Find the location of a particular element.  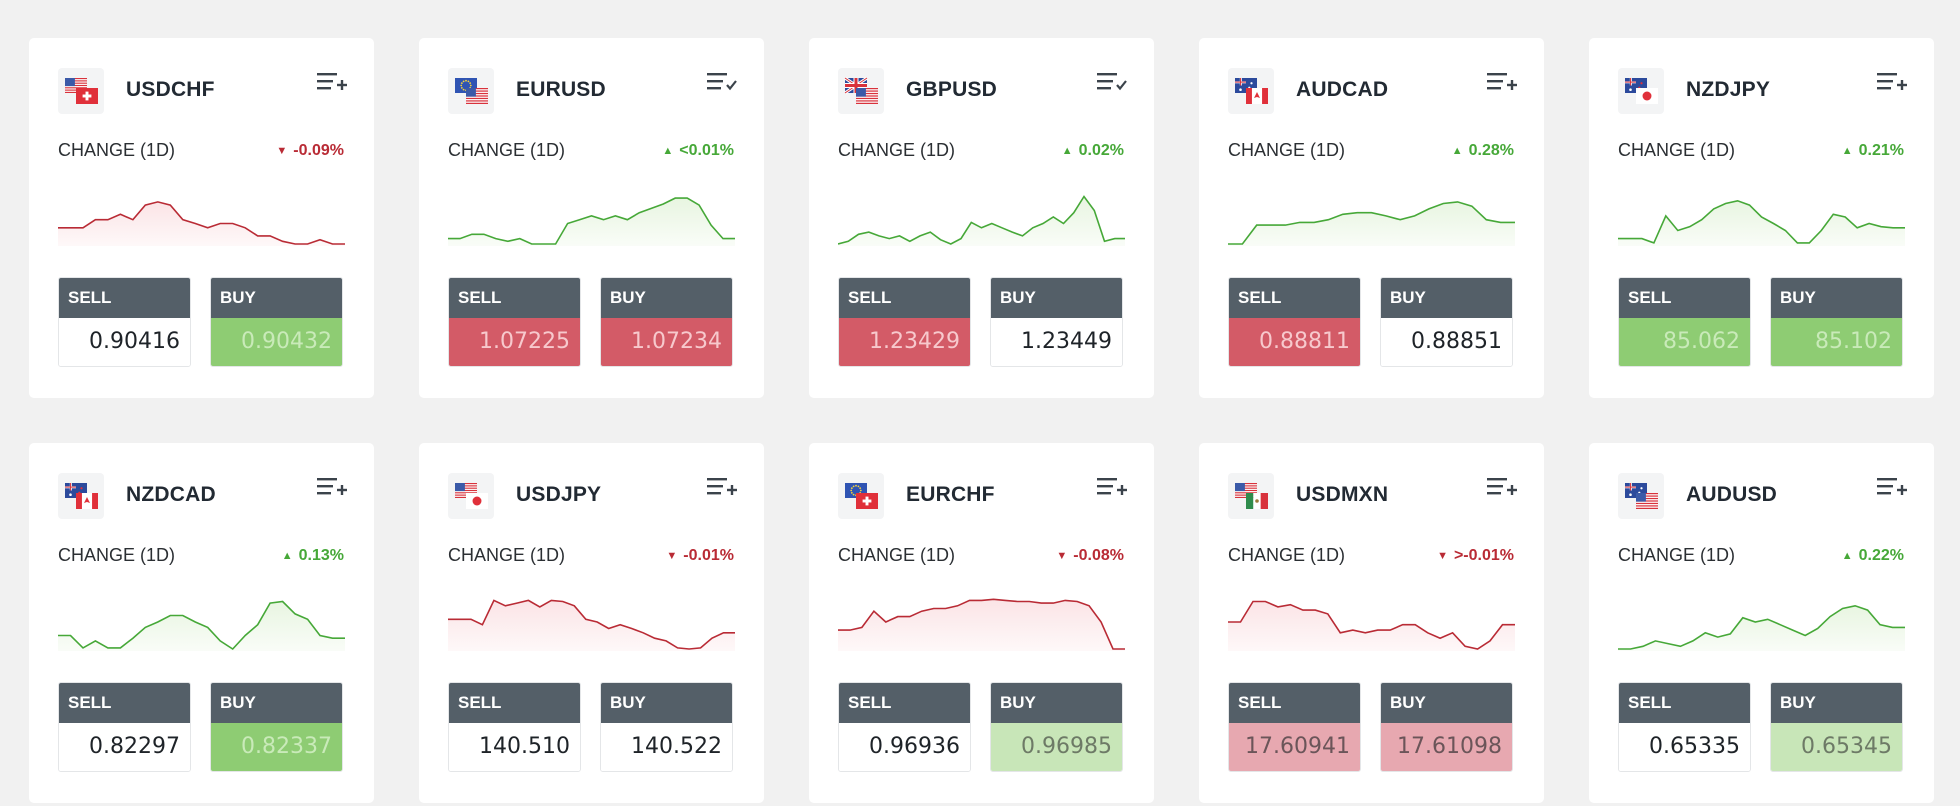

sell-button: SELL 0.96936 is located at coordinates (904, 727).